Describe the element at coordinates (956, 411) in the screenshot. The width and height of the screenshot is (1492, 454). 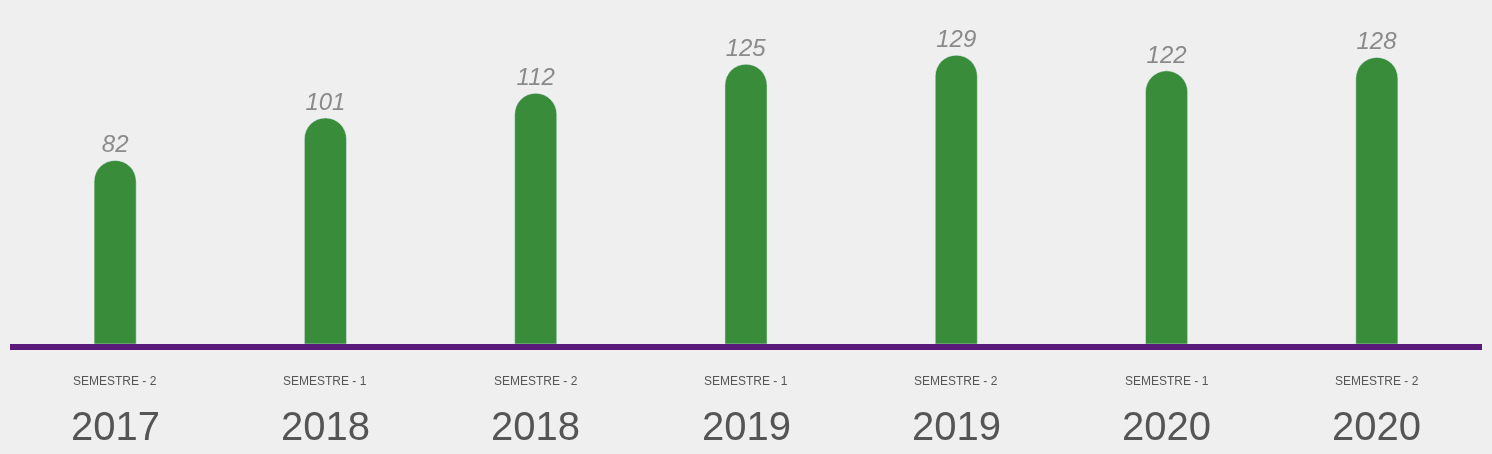
I see `category-label: SEMESTRE - 2 2019` at that location.